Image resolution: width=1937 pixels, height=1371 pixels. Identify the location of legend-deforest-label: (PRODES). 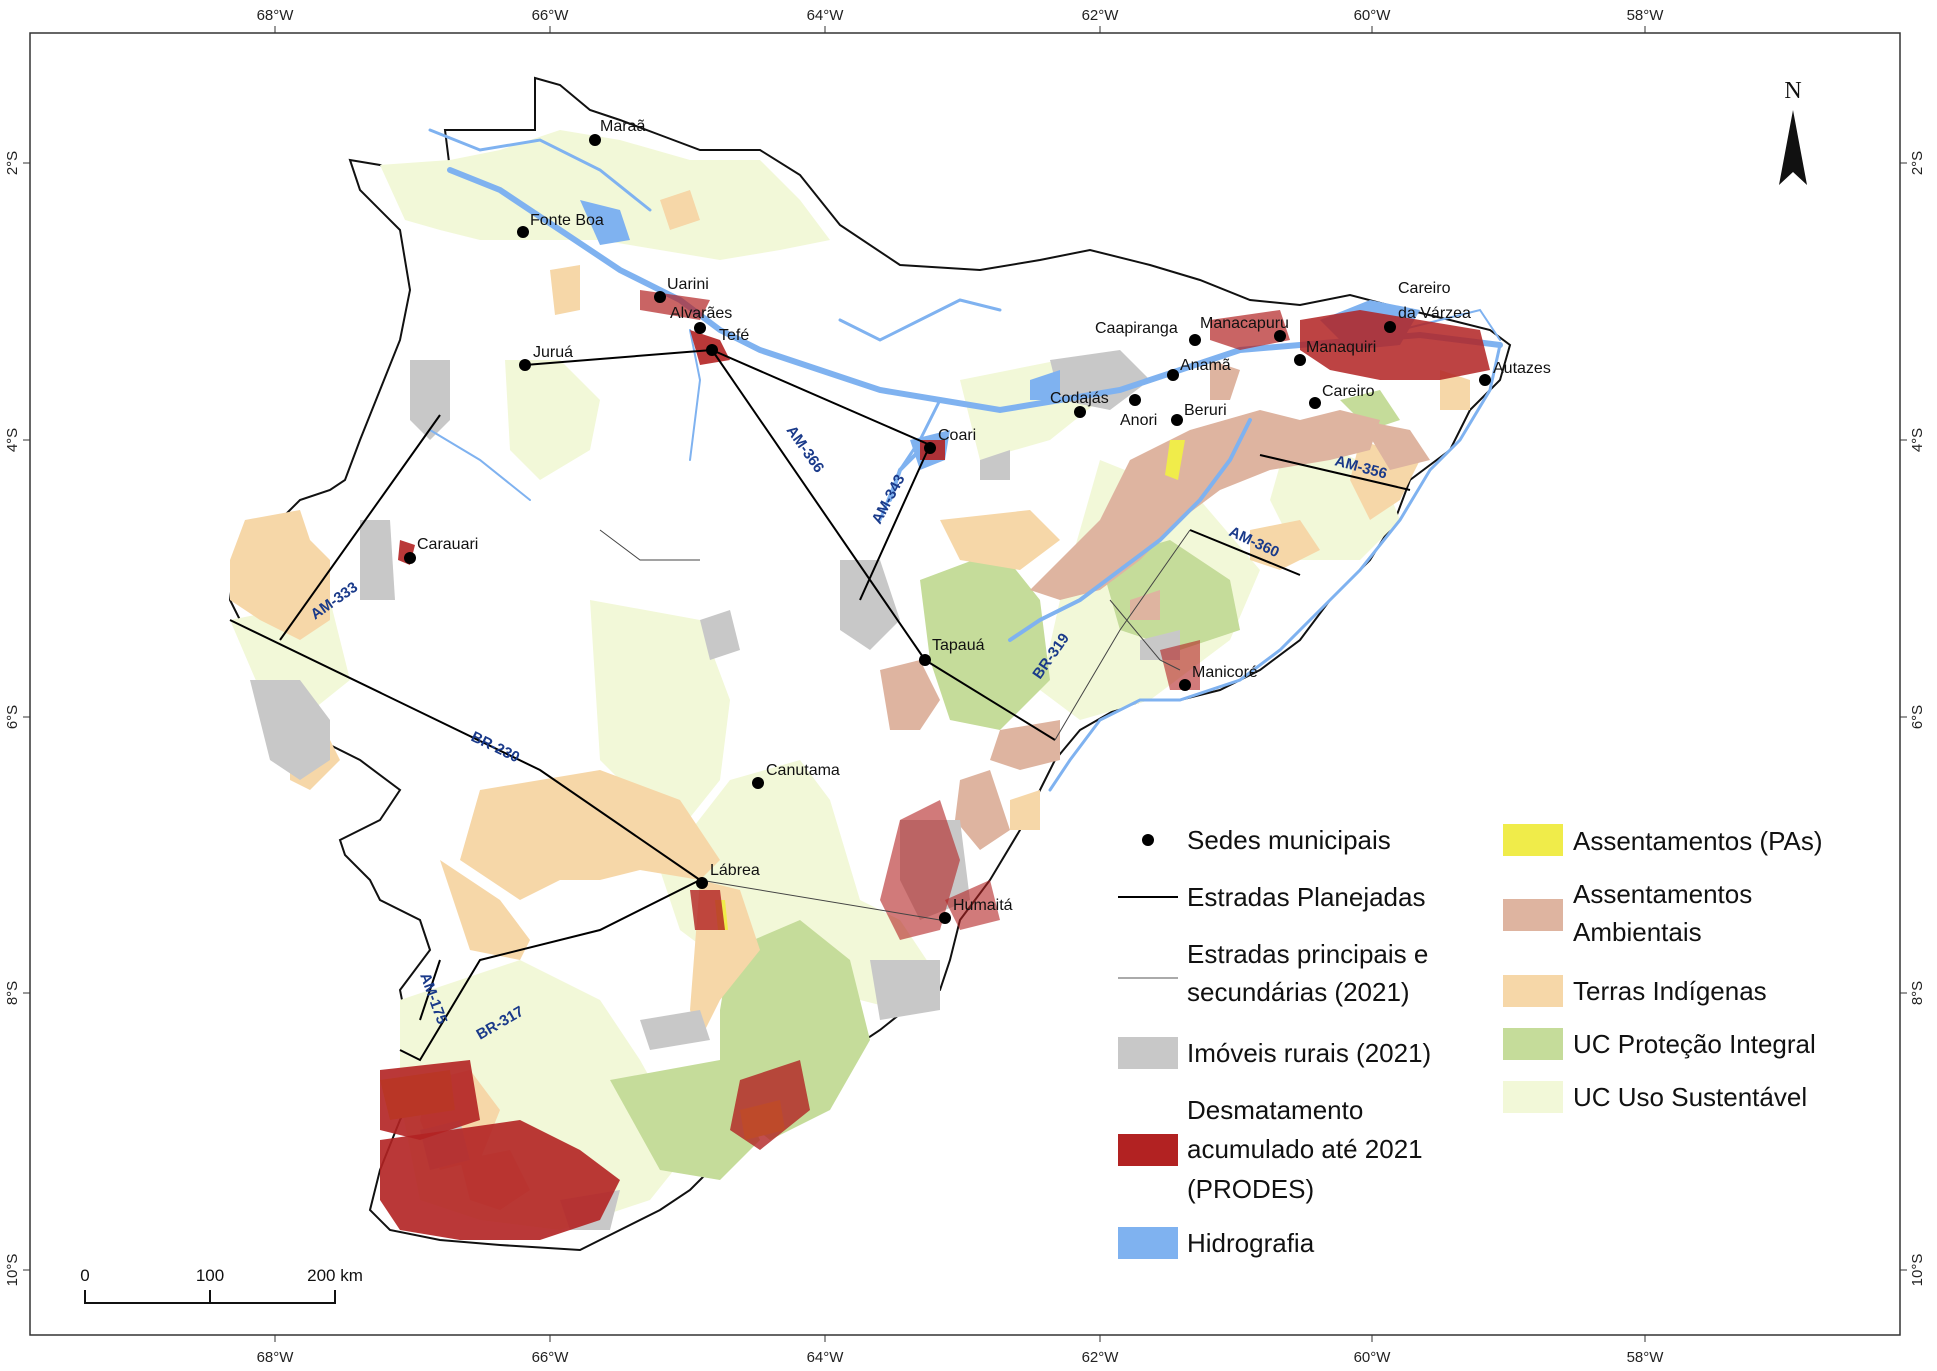
(1250, 1189).